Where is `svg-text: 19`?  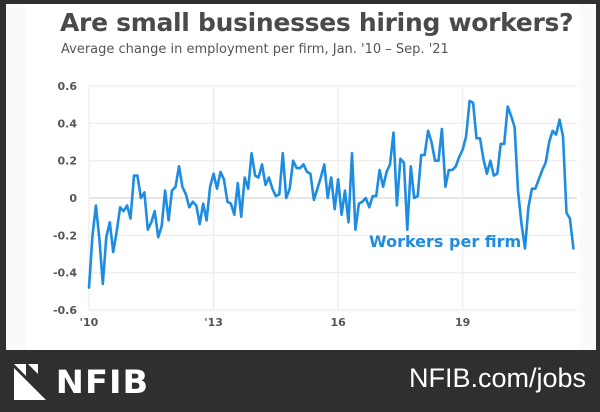
svg-text: 19 is located at coordinates (462, 322).